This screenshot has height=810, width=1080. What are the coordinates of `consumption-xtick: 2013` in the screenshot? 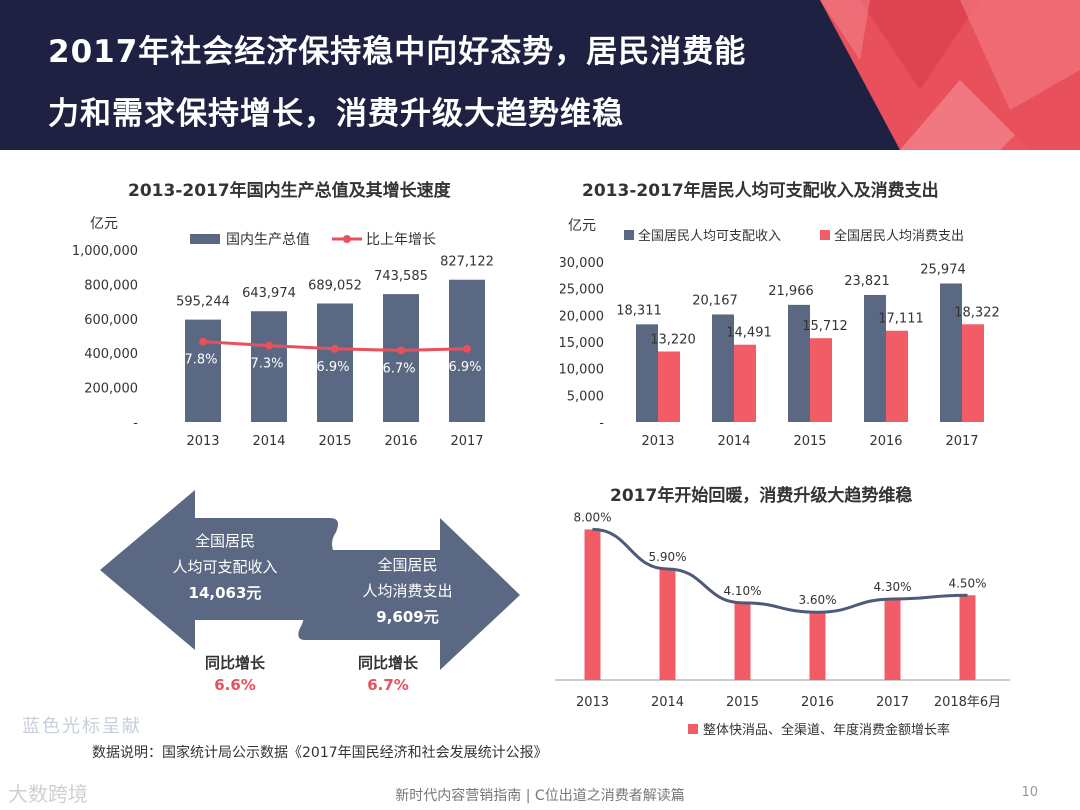 It's located at (592, 702).